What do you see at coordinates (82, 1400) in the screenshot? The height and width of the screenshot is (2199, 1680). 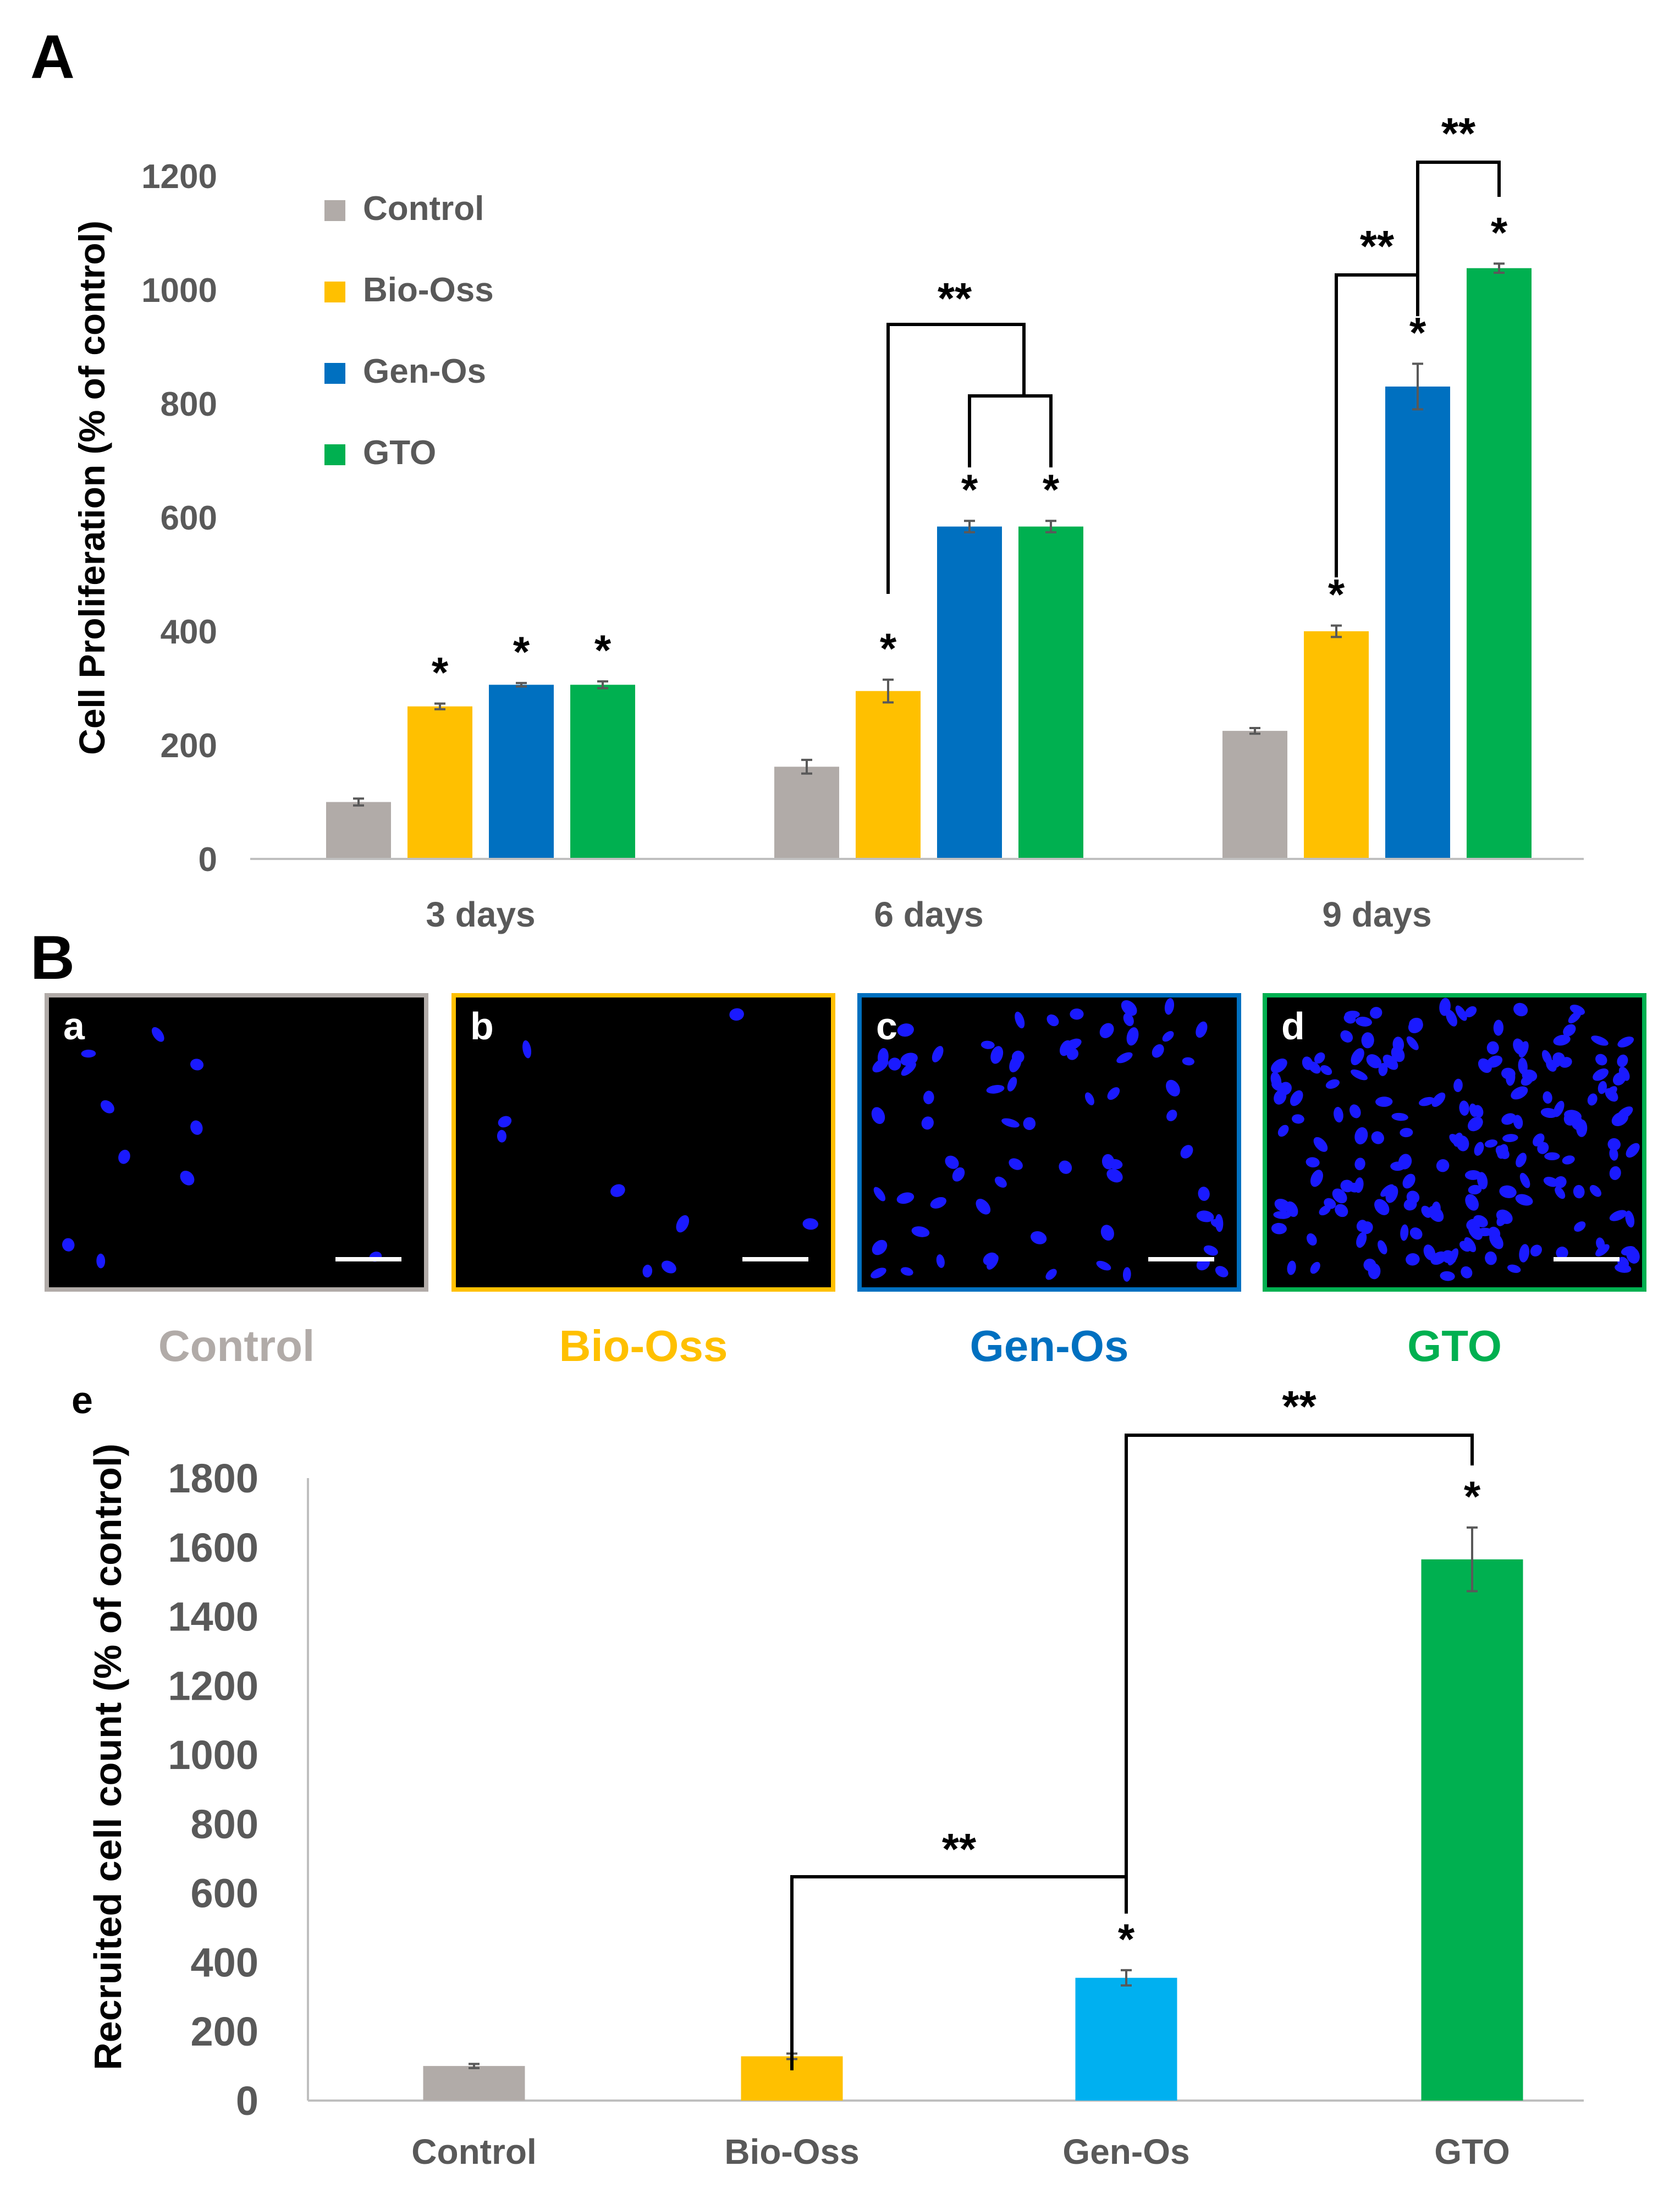 I see `panel-label-e: e` at bounding box center [82, 1400].